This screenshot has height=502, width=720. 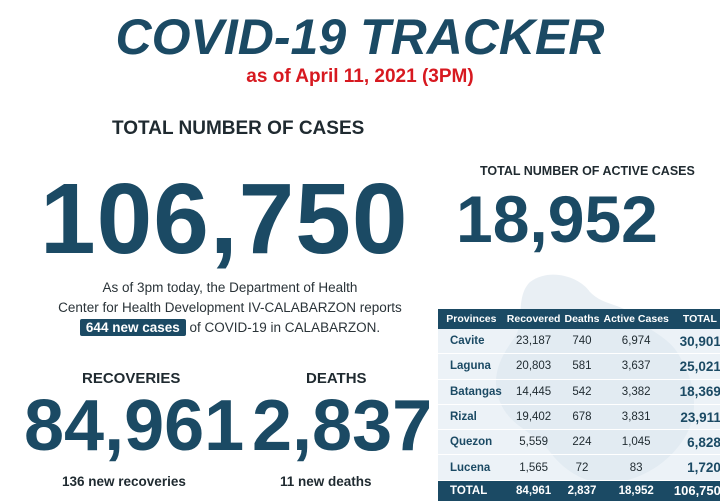 What do you see at coordinates (471, 342) in the screenshot?
I see `province-name: Cavite` at bounding box center [471, 342].